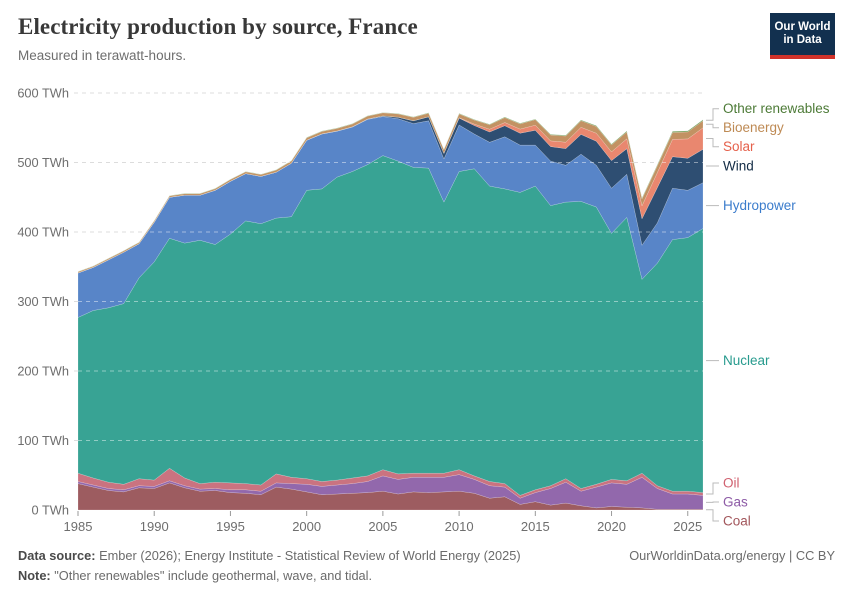 This screenshot has width=850, height=600. What do you see at coordinates (218, 26) in the screenshot?
I see `page-title: Electricity production by source, France` at bounding box center [218, 26].